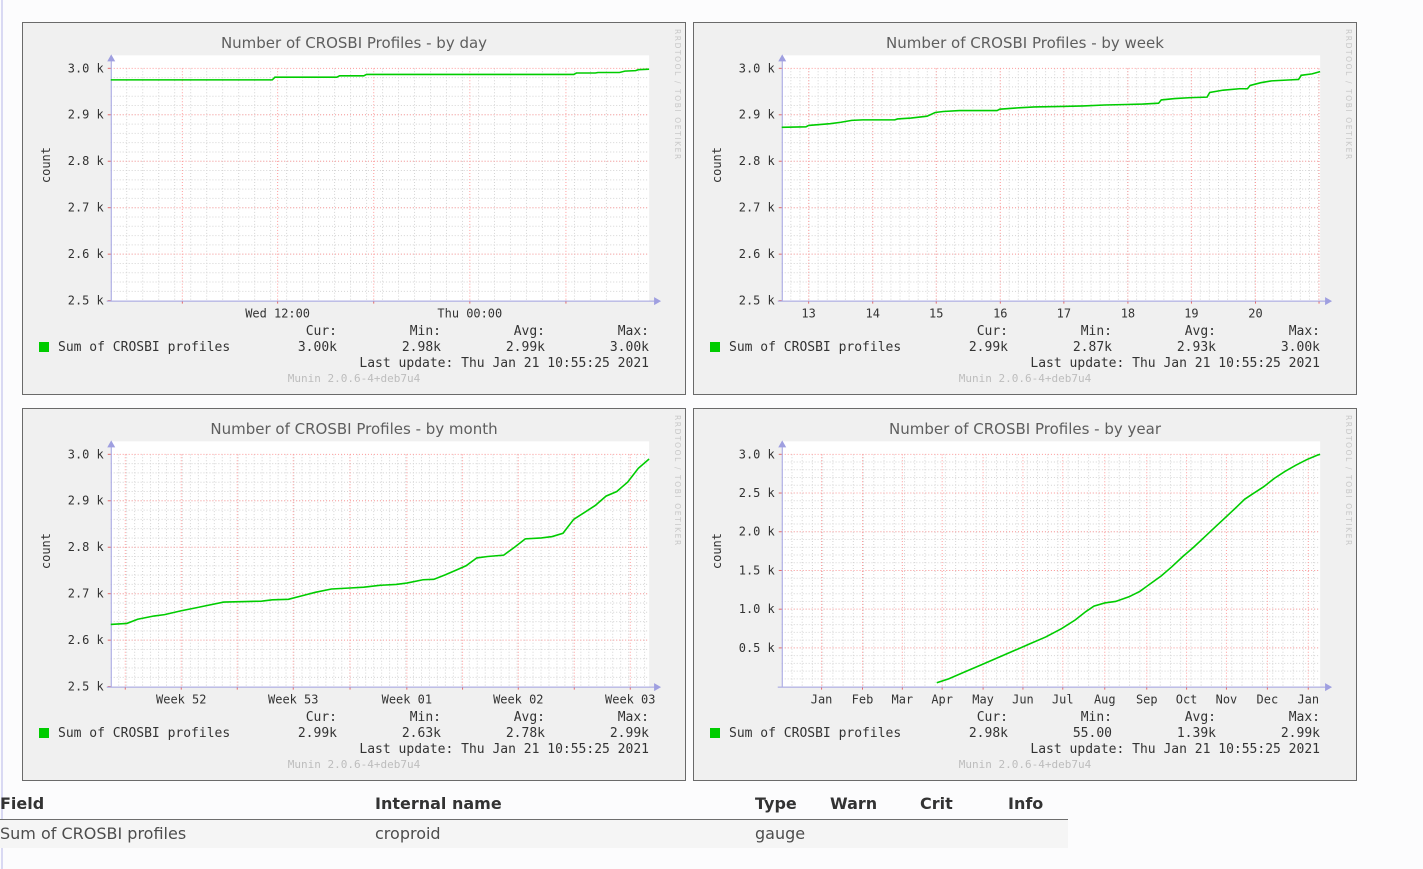 The width and height of the screenshot is (1423, 869). Describe the element at coordinates (757, 208) in the screenshot. I see `svg-text: 2.7 k` at that location.